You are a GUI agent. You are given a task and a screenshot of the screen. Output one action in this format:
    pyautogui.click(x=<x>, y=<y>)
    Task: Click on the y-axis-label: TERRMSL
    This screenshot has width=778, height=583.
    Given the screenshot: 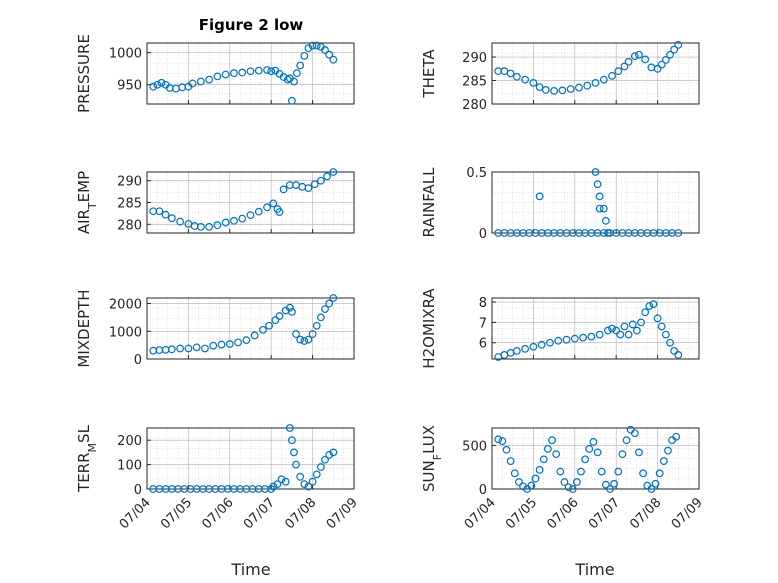 What is the action you would take?
    pyautogui.click(x=87, y=458)
    